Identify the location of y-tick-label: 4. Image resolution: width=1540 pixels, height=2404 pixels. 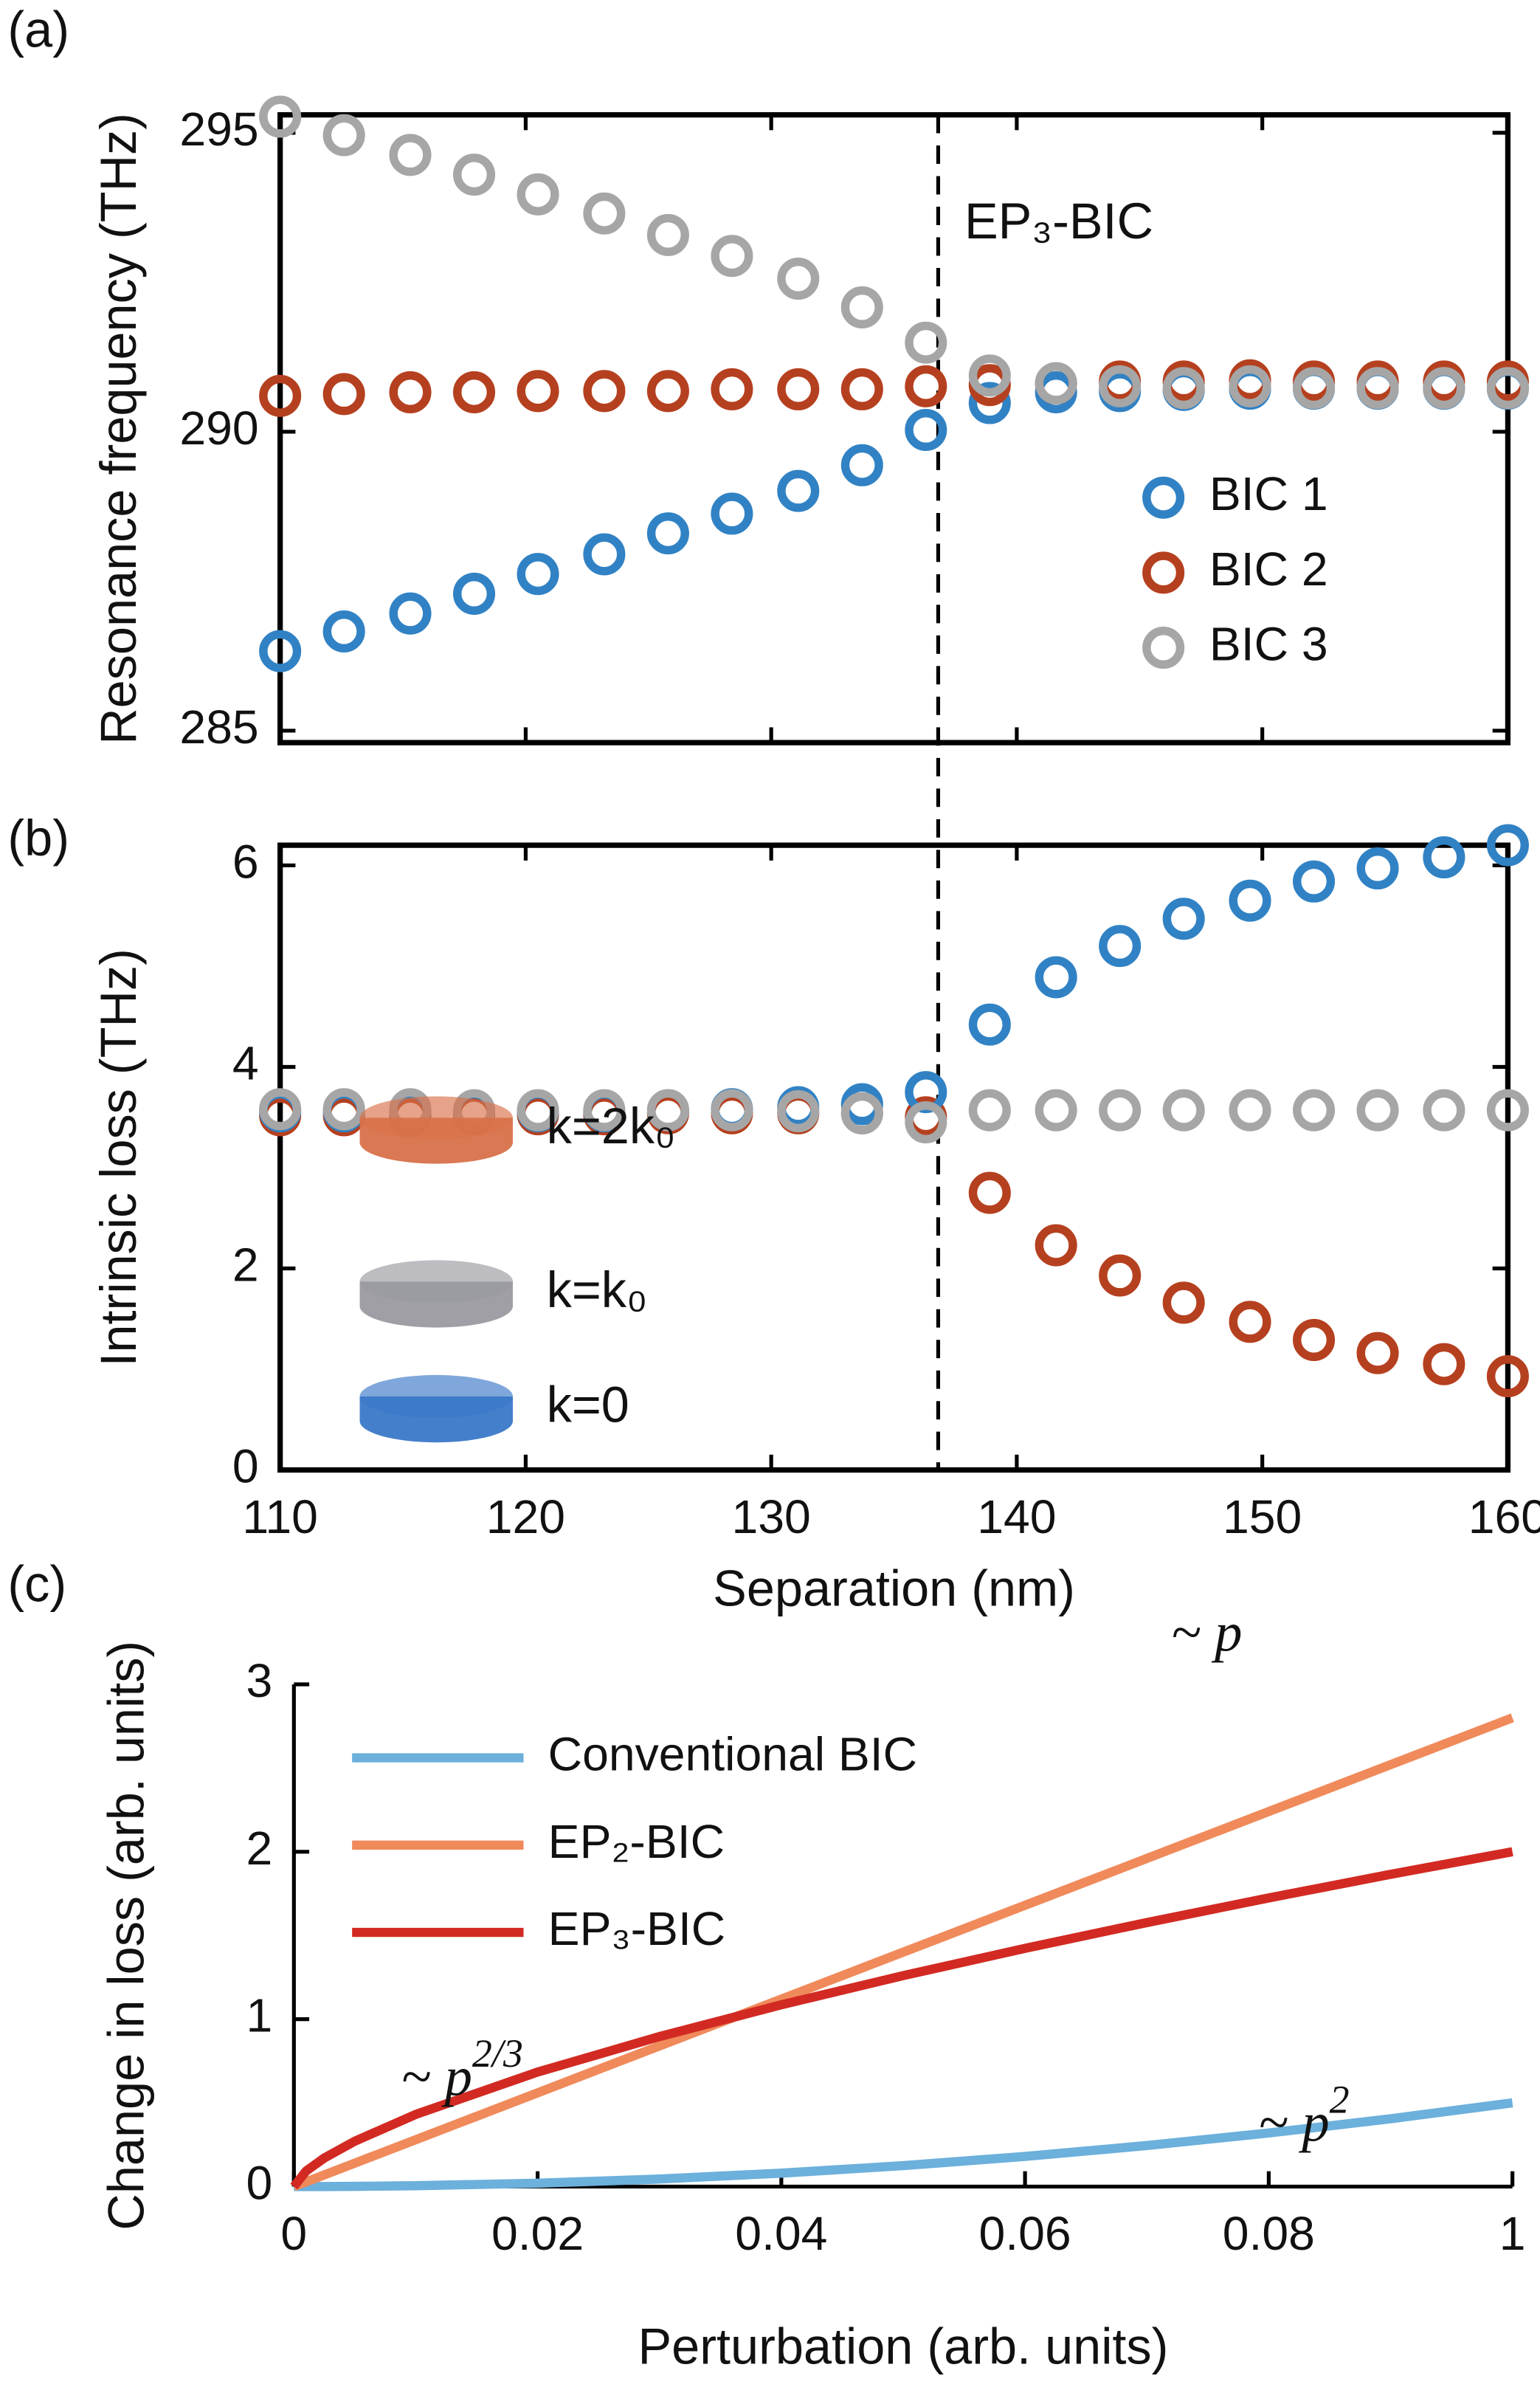
(245, 1062).